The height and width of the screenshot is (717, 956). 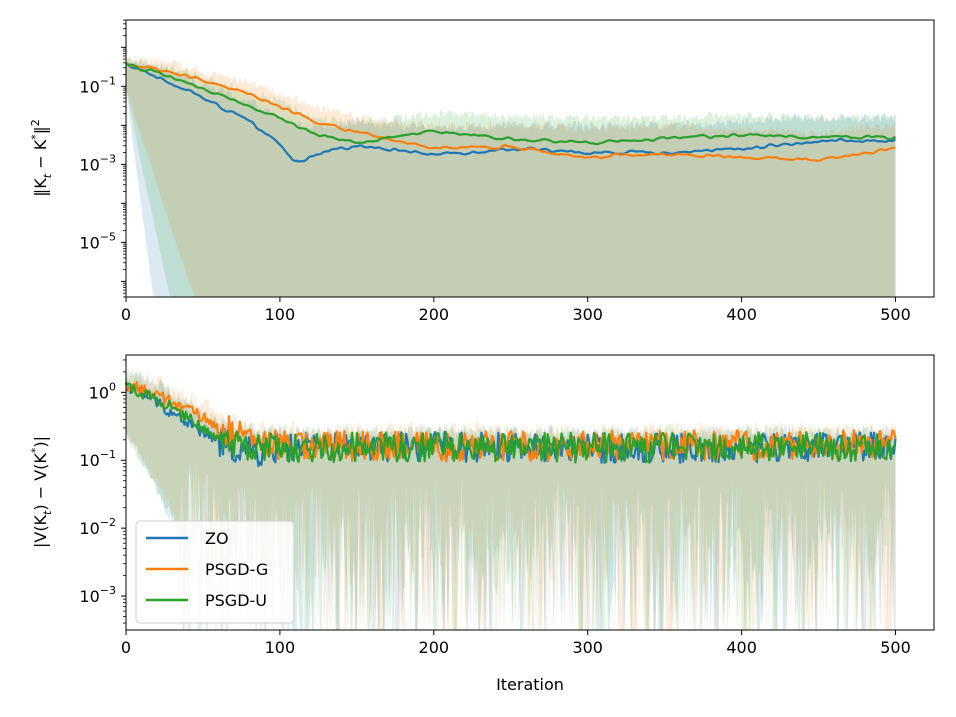 I want to click on top-y-tick-label: 10⁻¹, so click(x=97, y=85).